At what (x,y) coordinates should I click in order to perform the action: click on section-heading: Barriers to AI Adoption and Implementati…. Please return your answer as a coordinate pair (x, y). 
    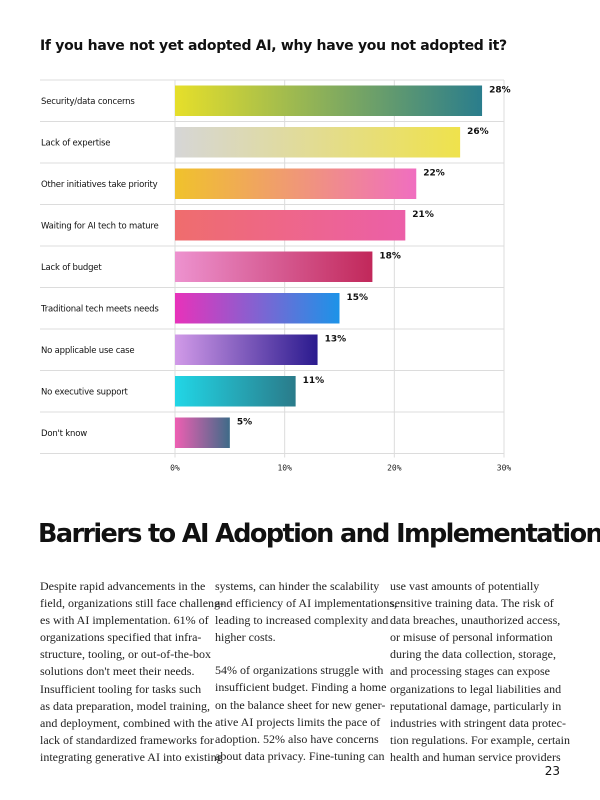
    Looking at the image, I should click on (319, 534).